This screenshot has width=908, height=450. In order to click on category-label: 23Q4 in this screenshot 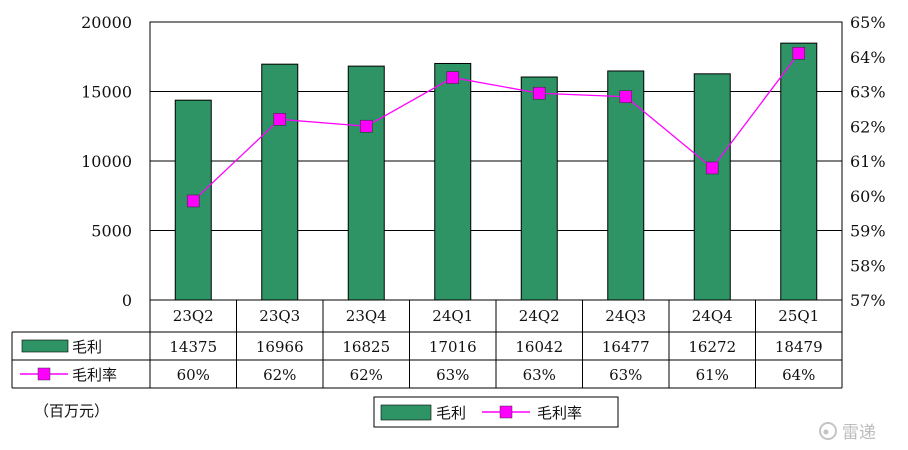, I will do `click(366, 316)`.